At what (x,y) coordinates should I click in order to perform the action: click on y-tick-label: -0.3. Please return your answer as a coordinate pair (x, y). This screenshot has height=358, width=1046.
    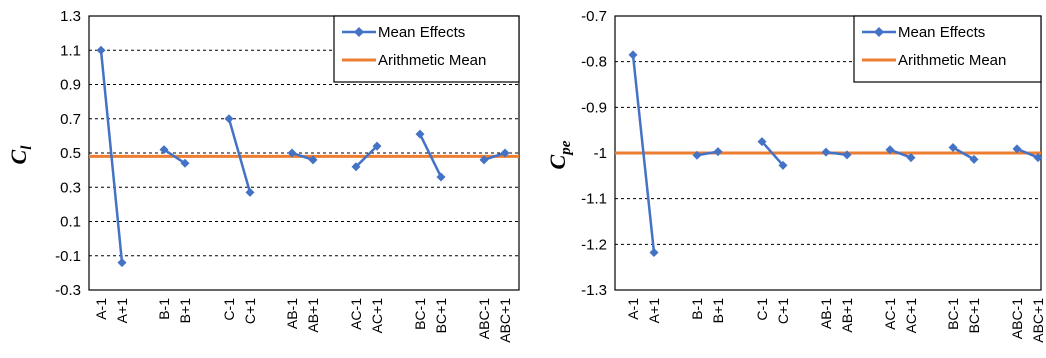
    Looking at the image, I should click on (68, 290).